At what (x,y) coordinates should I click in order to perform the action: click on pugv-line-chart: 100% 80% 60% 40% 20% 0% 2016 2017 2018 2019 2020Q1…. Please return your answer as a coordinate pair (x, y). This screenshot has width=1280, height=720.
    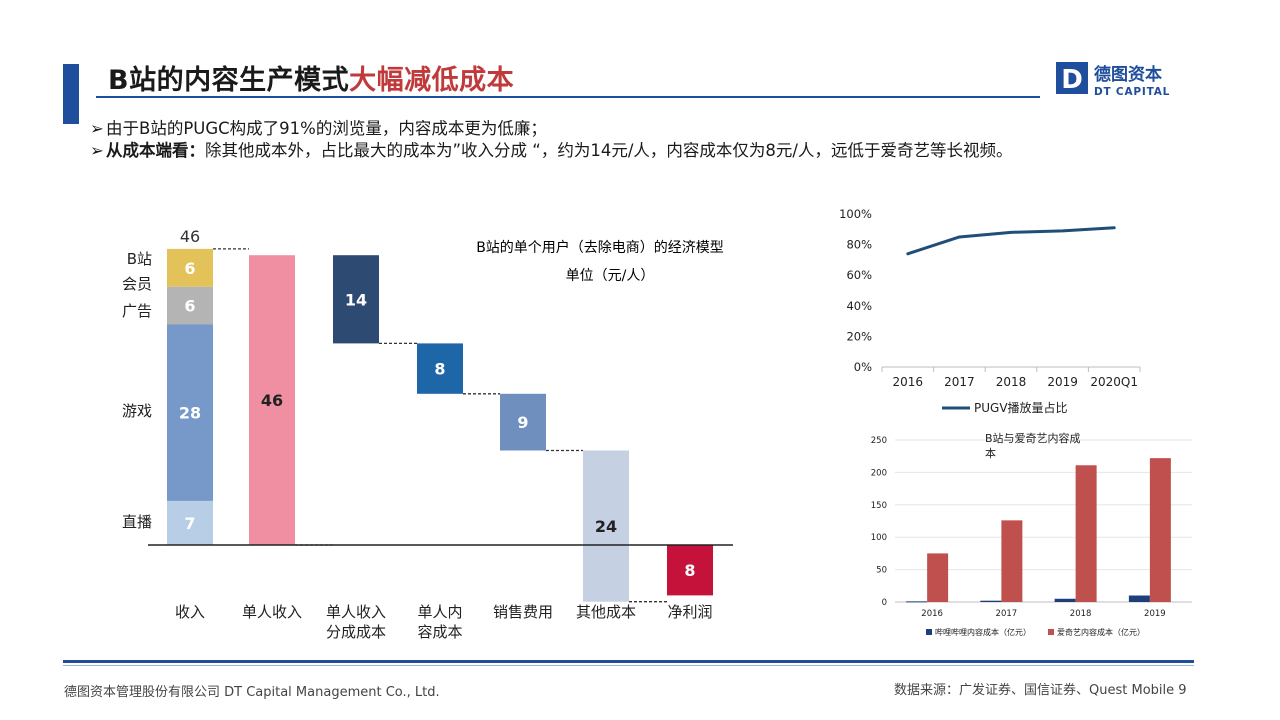
    Looking at the image, I should click on (990, 311).